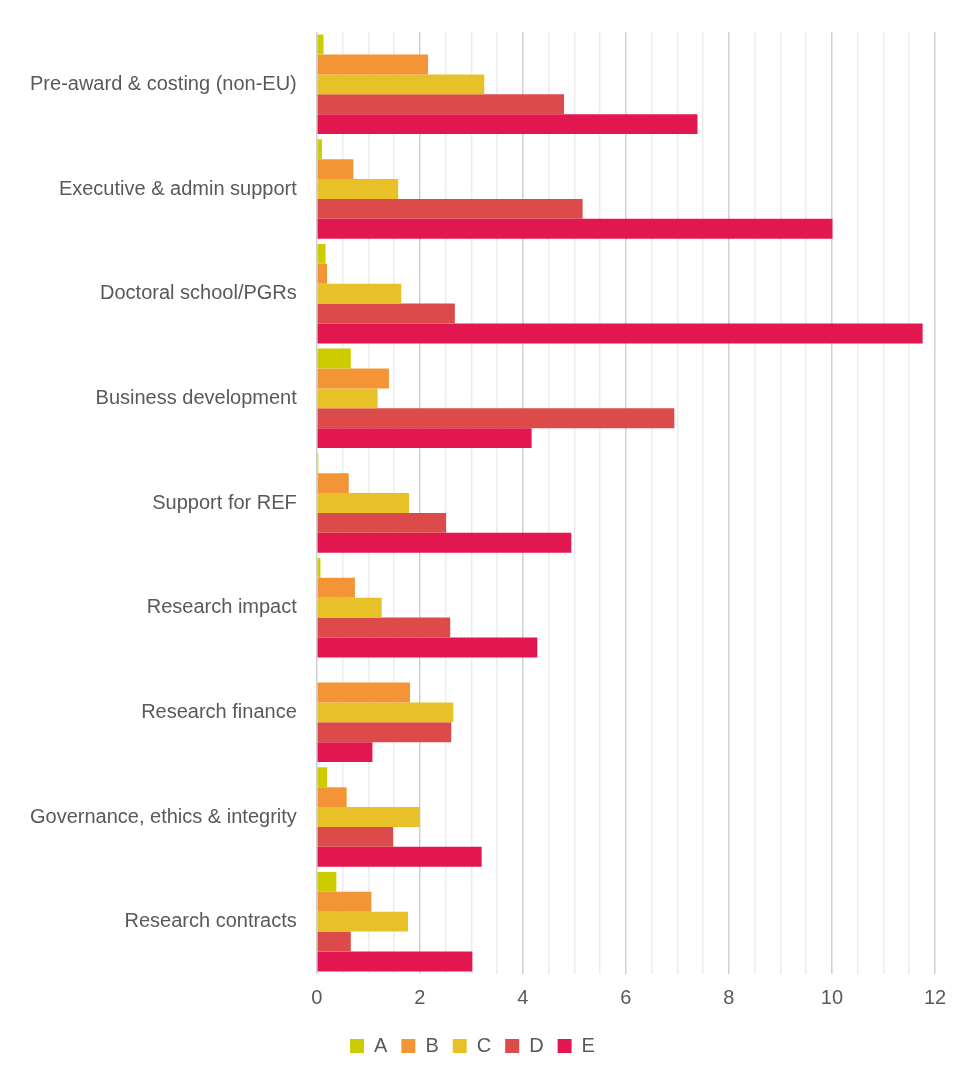  What do you see at coordinates (626, 996) in the screenshot?
I see `x-tick-label: 6` at bounding box center [626, 996].